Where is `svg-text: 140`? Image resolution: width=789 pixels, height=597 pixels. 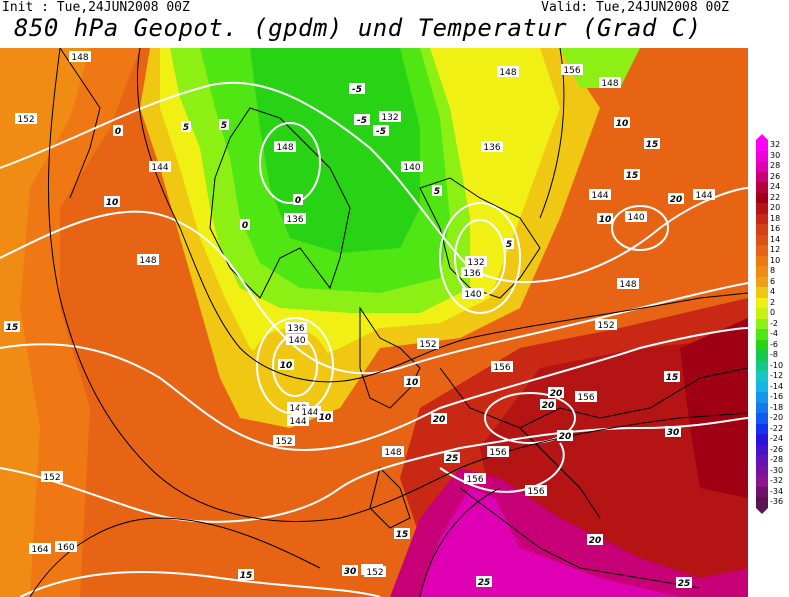
svg-text: 140 is located at coordinates (411, 168).